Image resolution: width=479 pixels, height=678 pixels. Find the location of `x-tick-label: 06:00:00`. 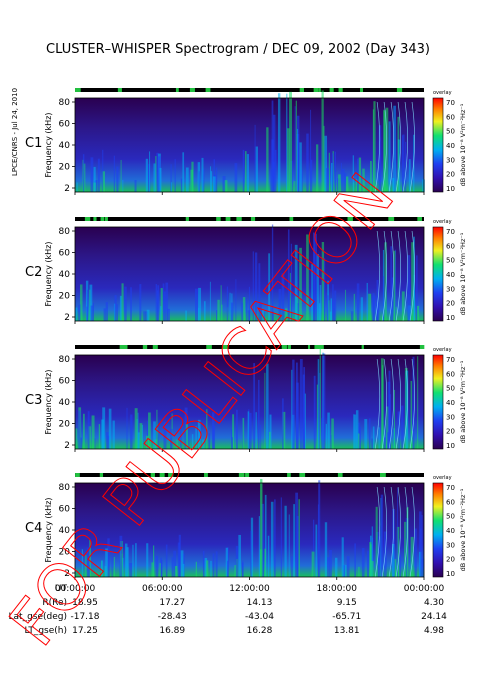

x-tick-label: 06:00:00 is located at coordinates (162, 589).